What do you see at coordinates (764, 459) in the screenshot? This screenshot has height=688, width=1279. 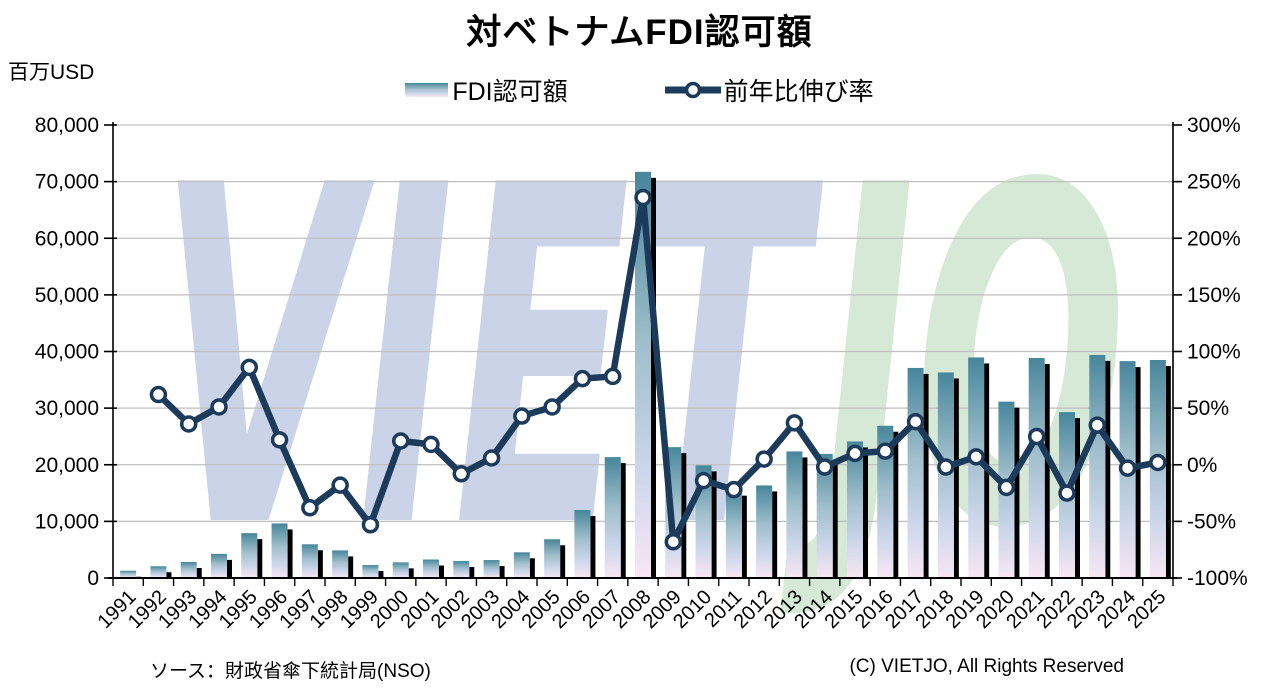 I see `marker-2012` at bounding box center [764, 459].